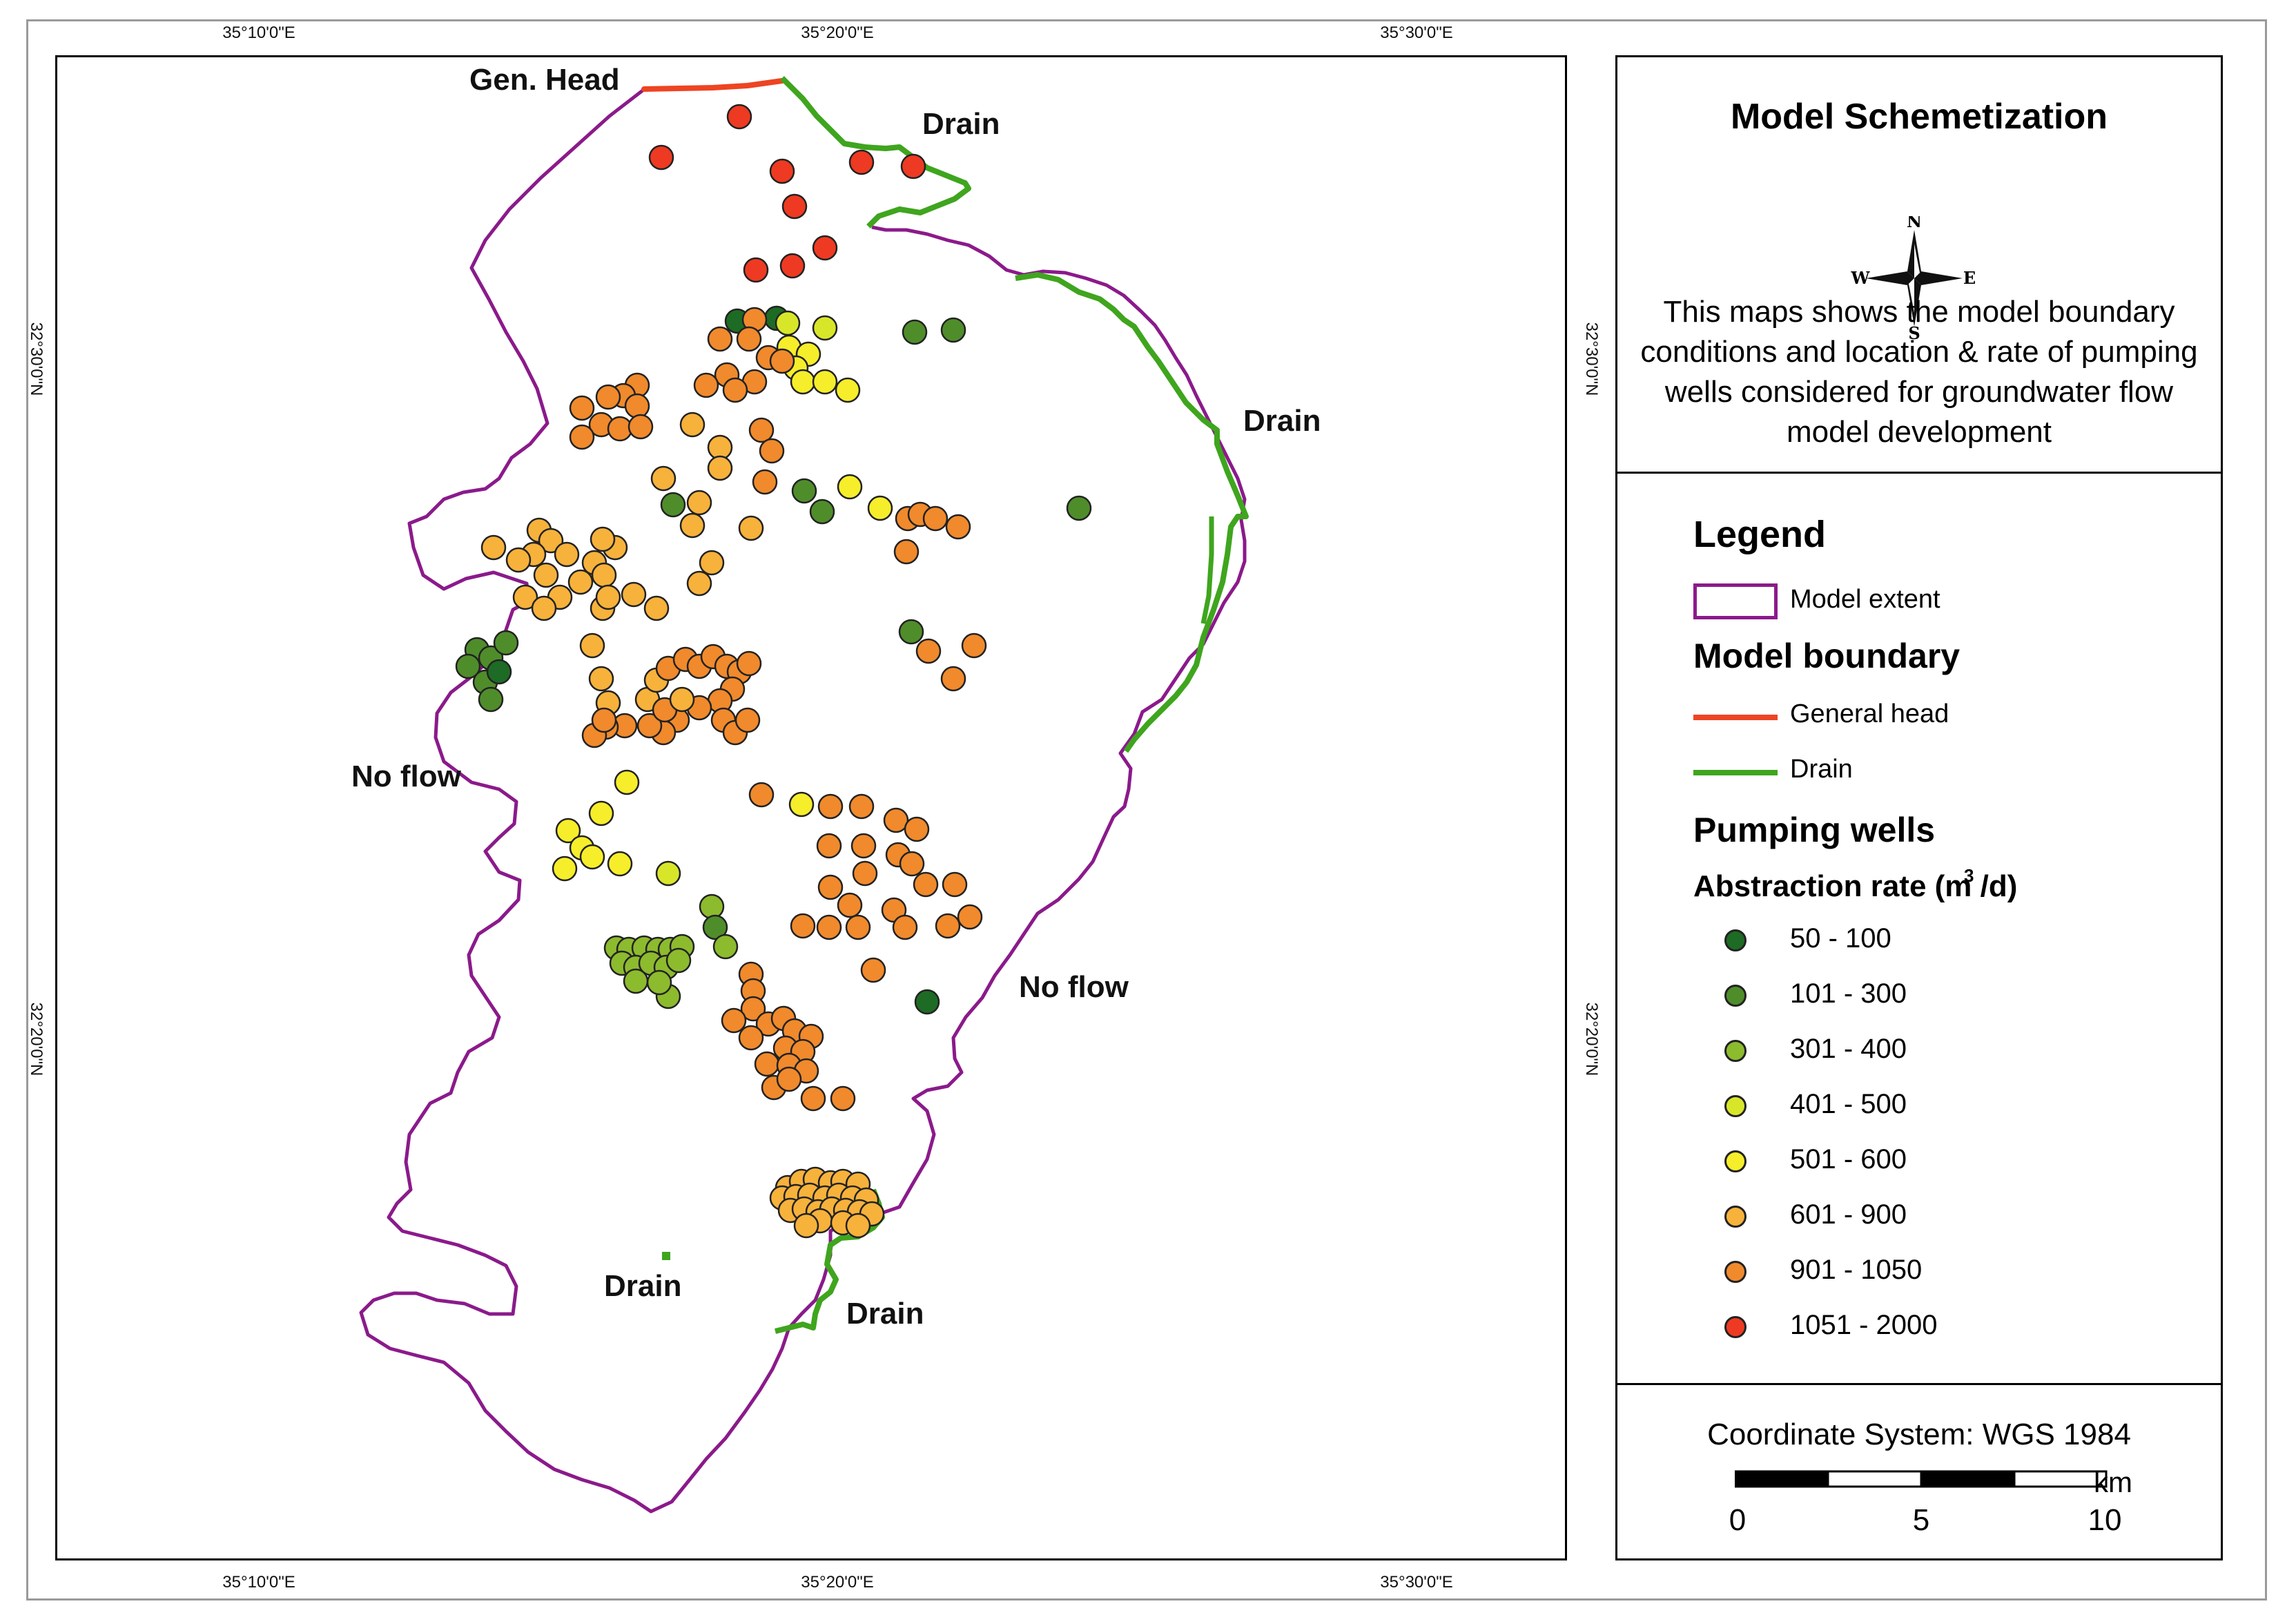 The height and width of the screenshot is (1624, 2296). I want to click on label-no-flow-west: No flow, so click(406, 776).